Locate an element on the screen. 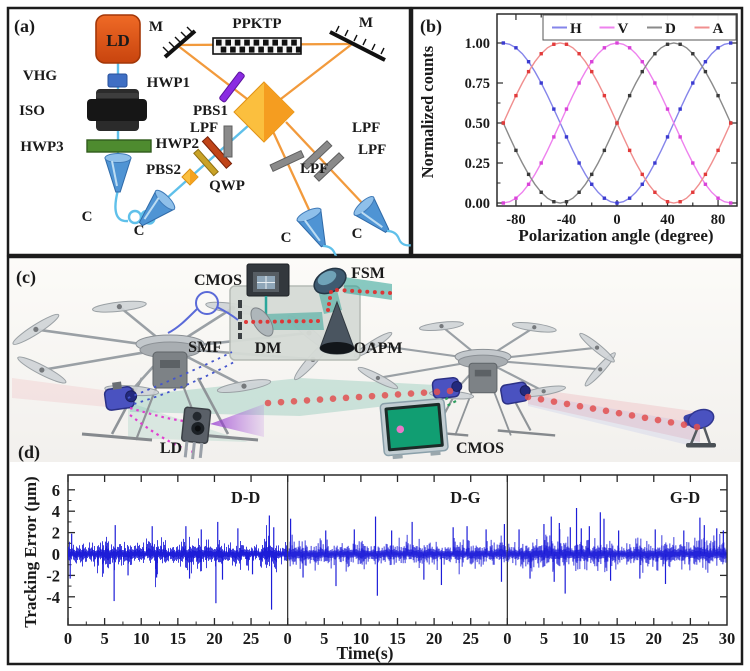 Image resolution: width=750 pixels, height=671 pixels. y-tick-label: 4 is located at coordinates (56, 511).